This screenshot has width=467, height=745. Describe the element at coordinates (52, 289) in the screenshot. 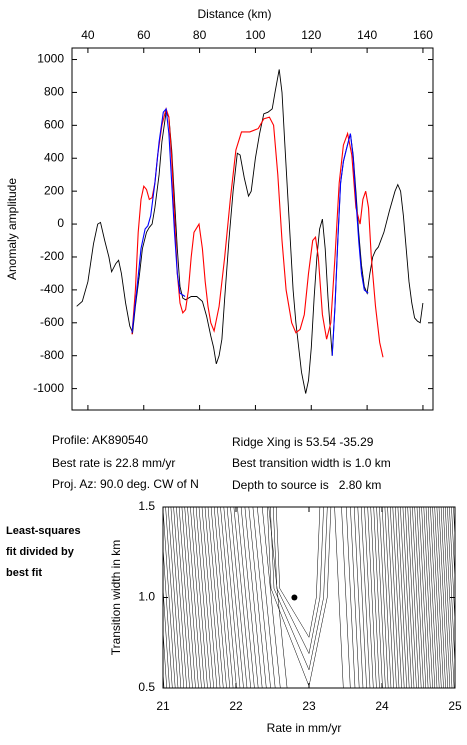

I see `y-tick-label: -400` at that location.